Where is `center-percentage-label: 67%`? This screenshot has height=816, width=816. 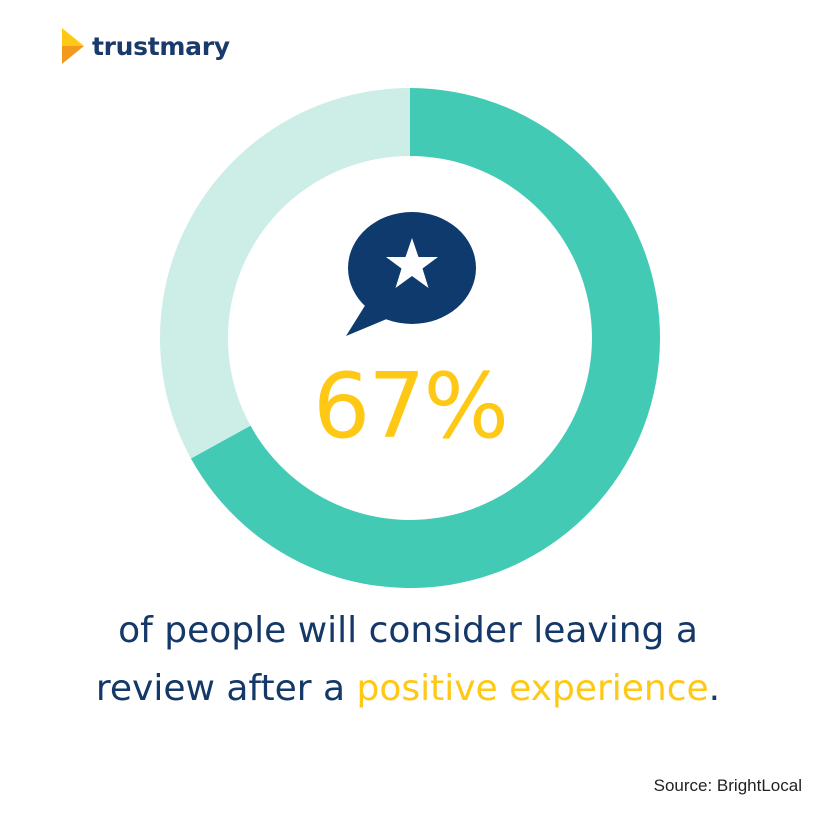
center-percentage-label: 67% is located at coordinates (410, 406).